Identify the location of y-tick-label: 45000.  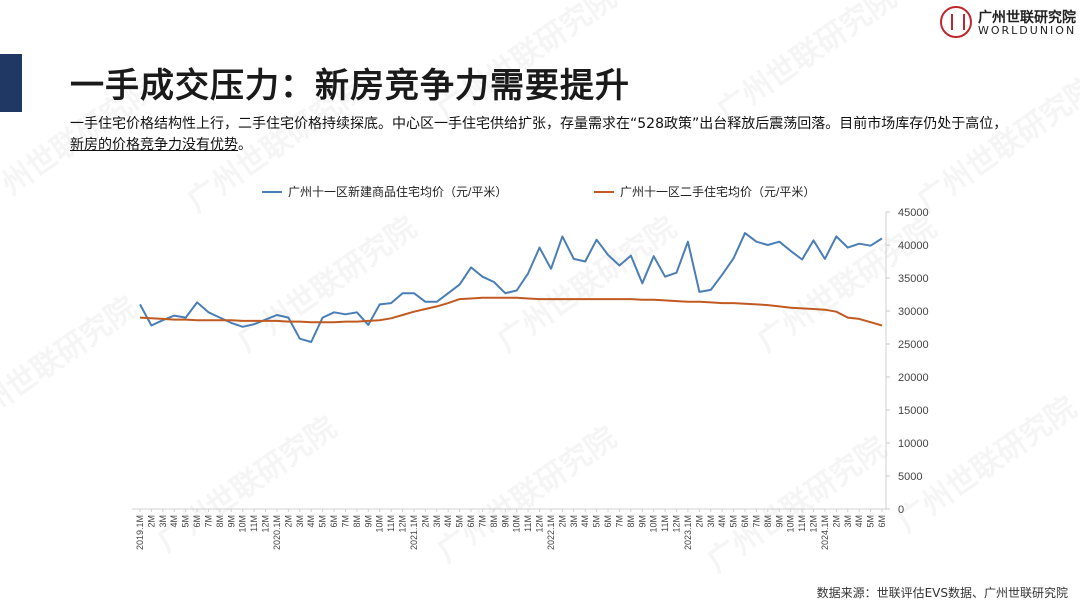
(913, 213).